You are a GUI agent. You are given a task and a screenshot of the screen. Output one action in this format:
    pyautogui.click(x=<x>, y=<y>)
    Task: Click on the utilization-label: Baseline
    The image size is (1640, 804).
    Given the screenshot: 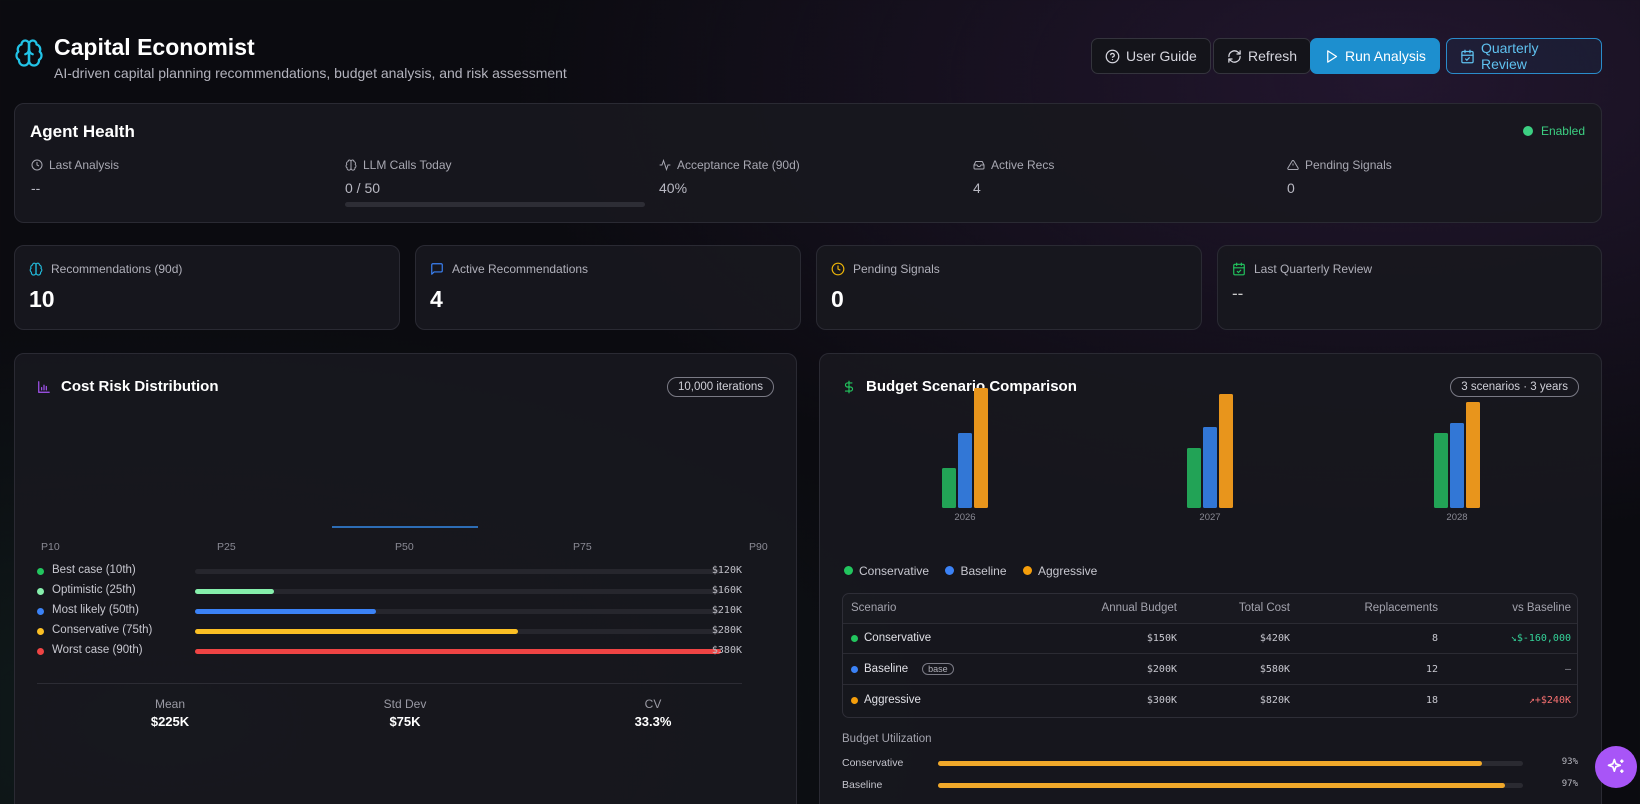 What is the action you would take?
    pyautogui.click(x=862, y=785)
    